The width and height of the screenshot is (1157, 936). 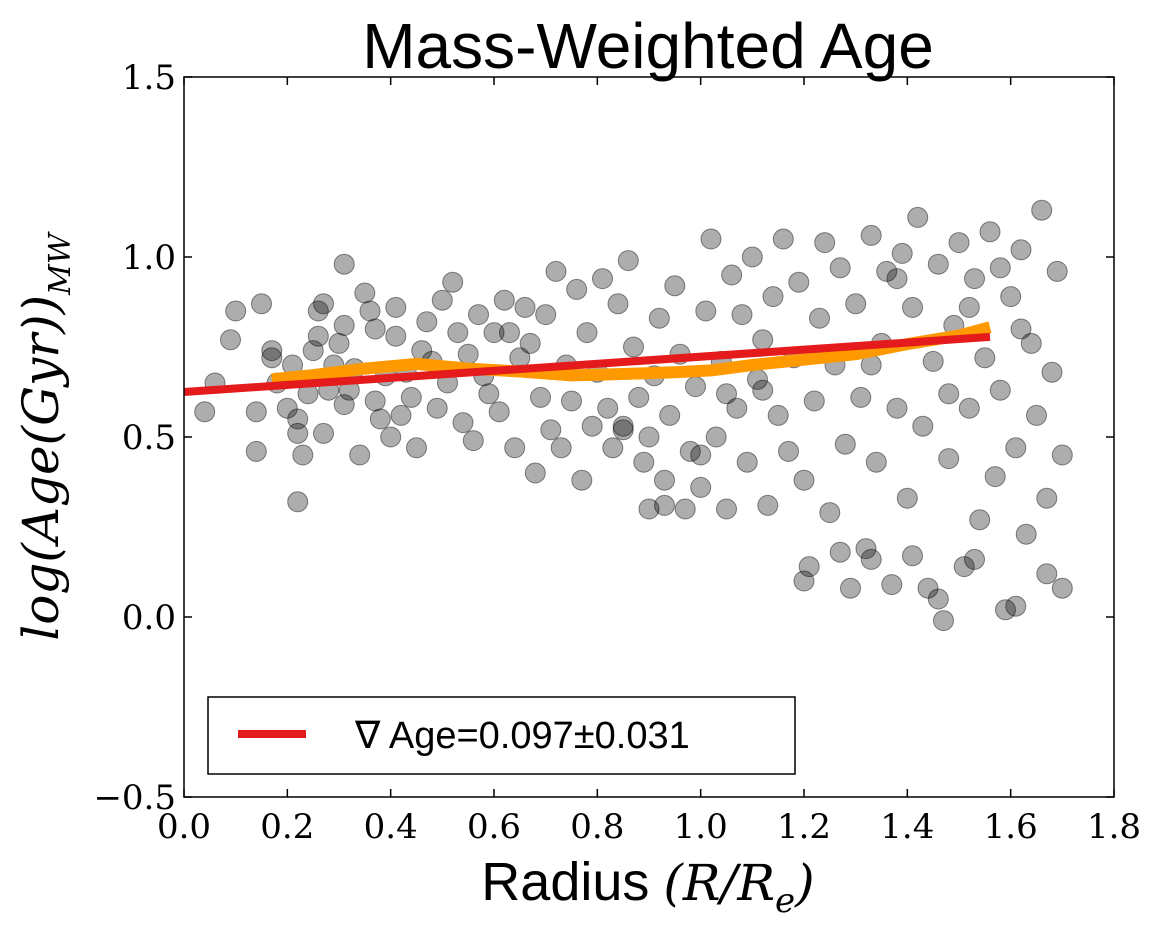 What do you see at coordinates (184, 827) in the screenshot?
I see `x-tick-label: 0.0` at bounding box center [184, 827].